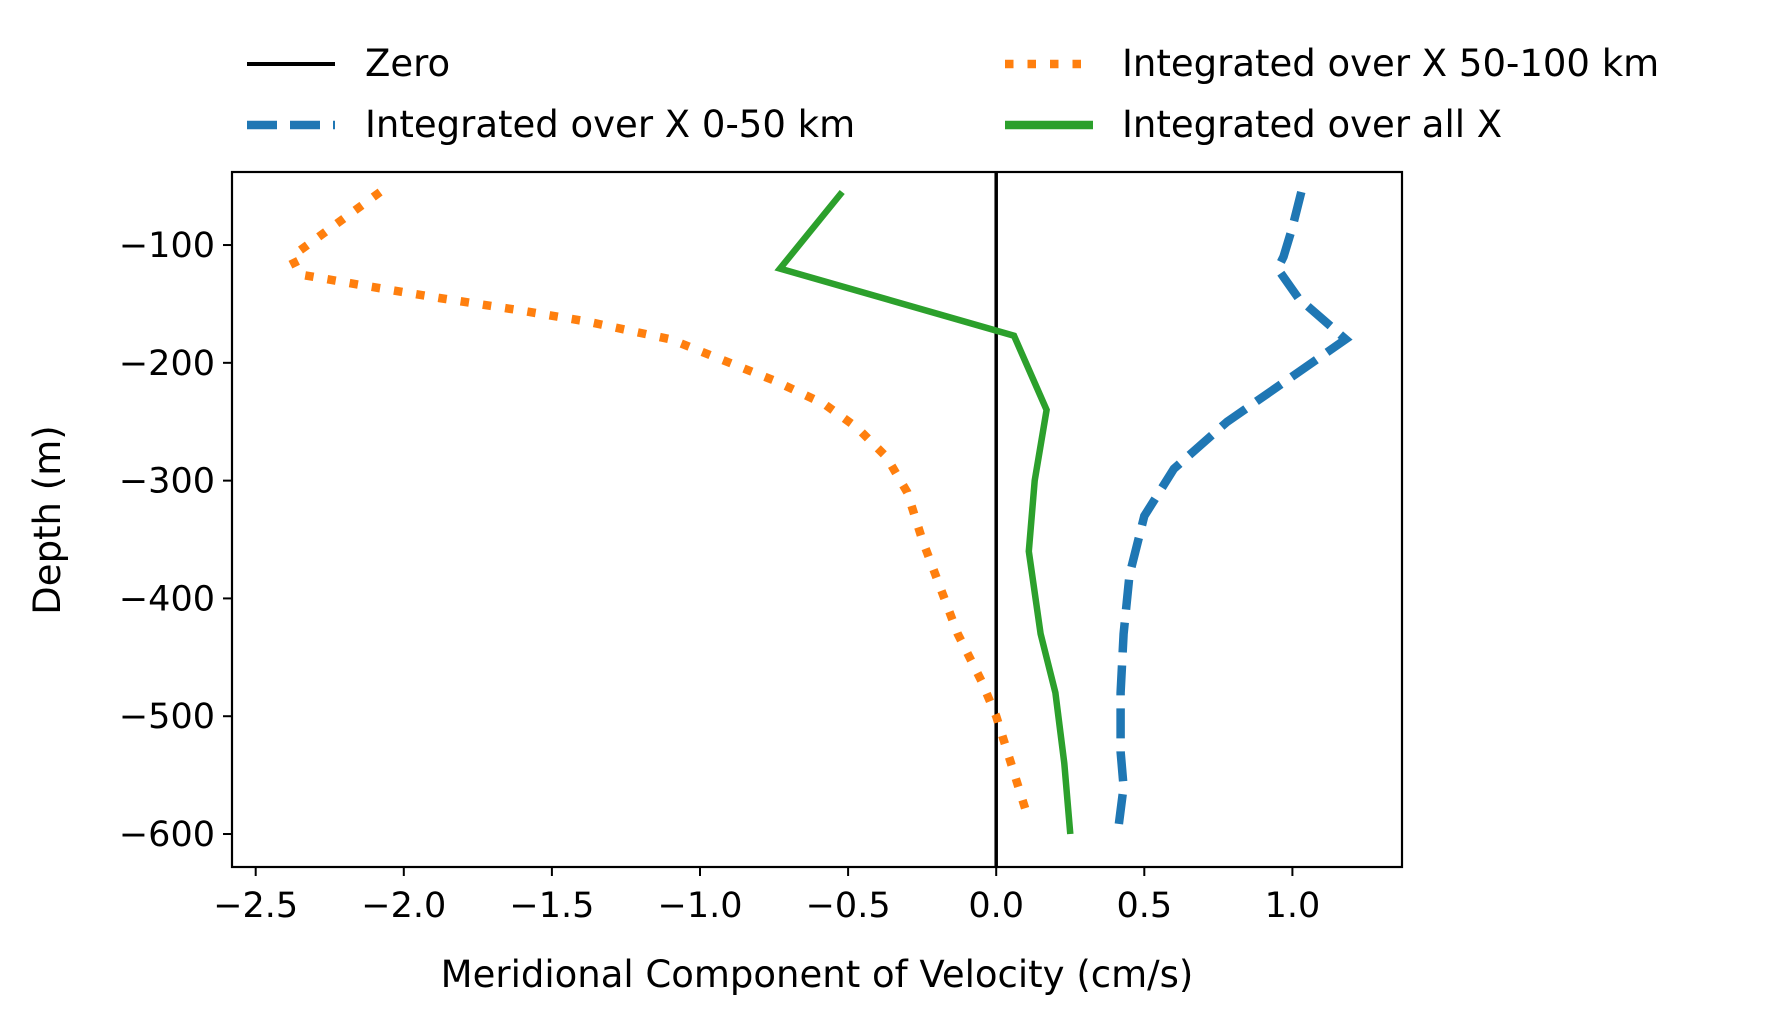  Describe the element at coordinates (403, 906) in the screenshot. I see `x-tick-label: −2.0` at that location.